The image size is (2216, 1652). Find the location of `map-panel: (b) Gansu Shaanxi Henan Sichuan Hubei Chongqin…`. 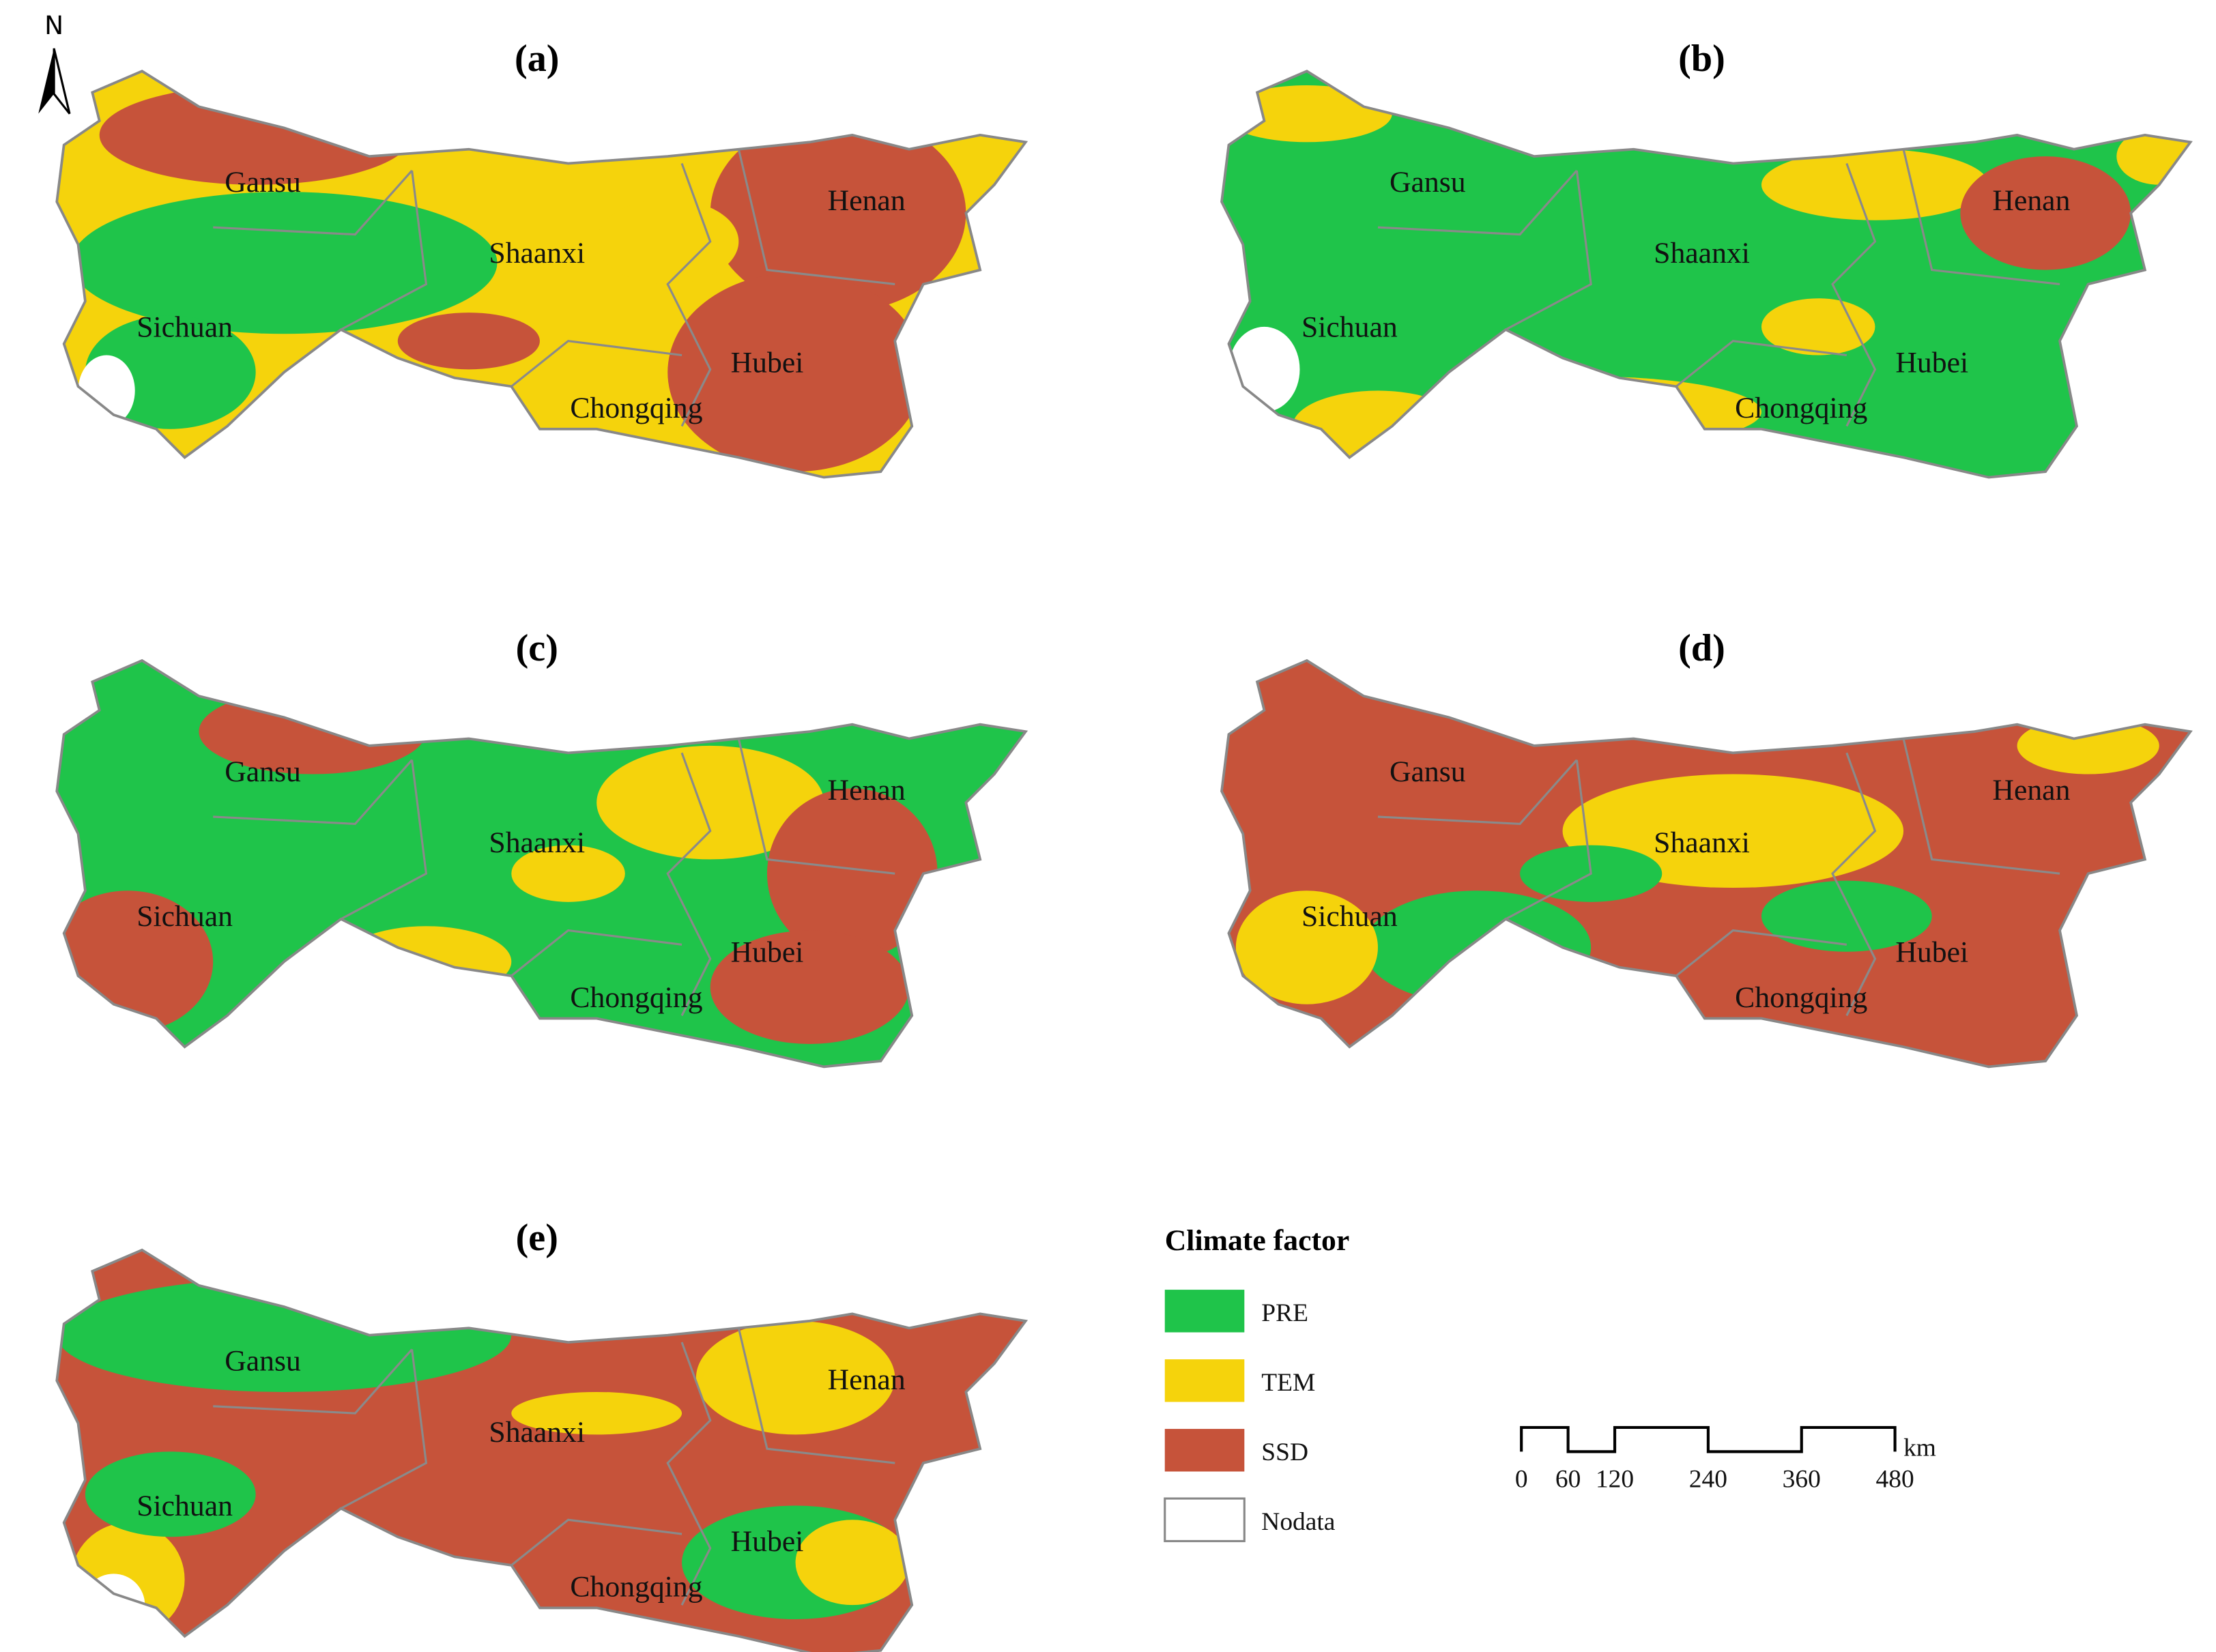

map-panel: (b) Gansu Shaanxi Henan Sichuan Hubei Chongqin… is located at coordinates (1706, 258).